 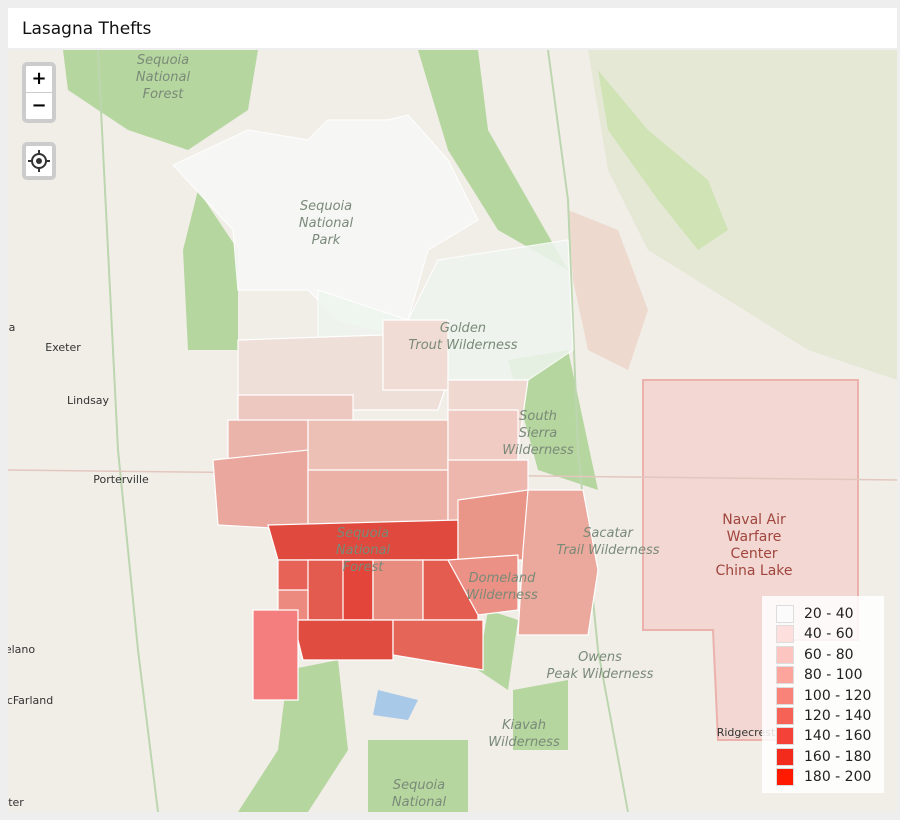 I want to click on map-label: Golden, so click(x=463, y=328).